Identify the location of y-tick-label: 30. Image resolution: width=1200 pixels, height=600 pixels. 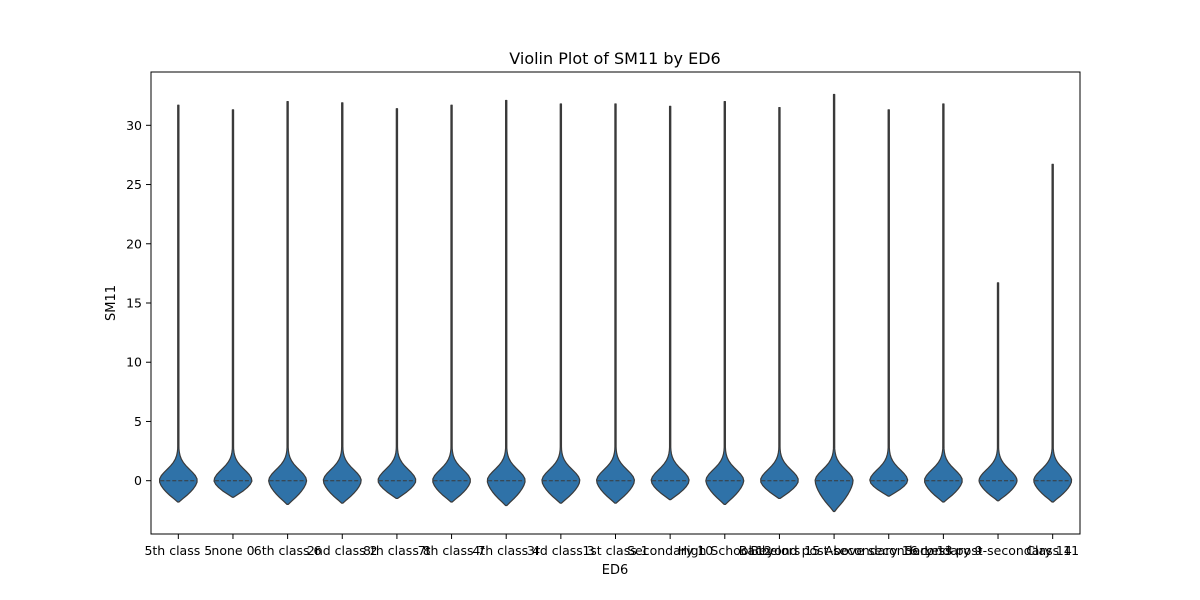
(134, 125).